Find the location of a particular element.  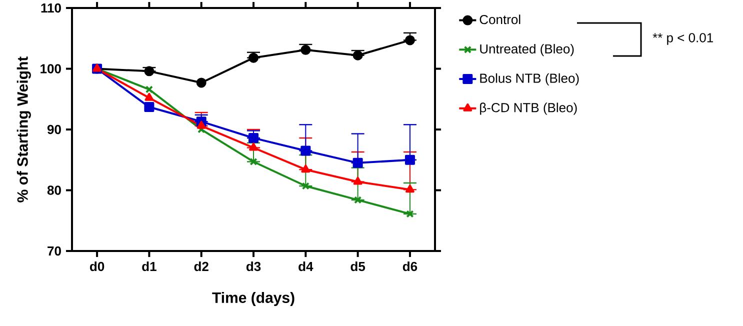

y-tick-label: 70 is located at coordinates (54, 251).